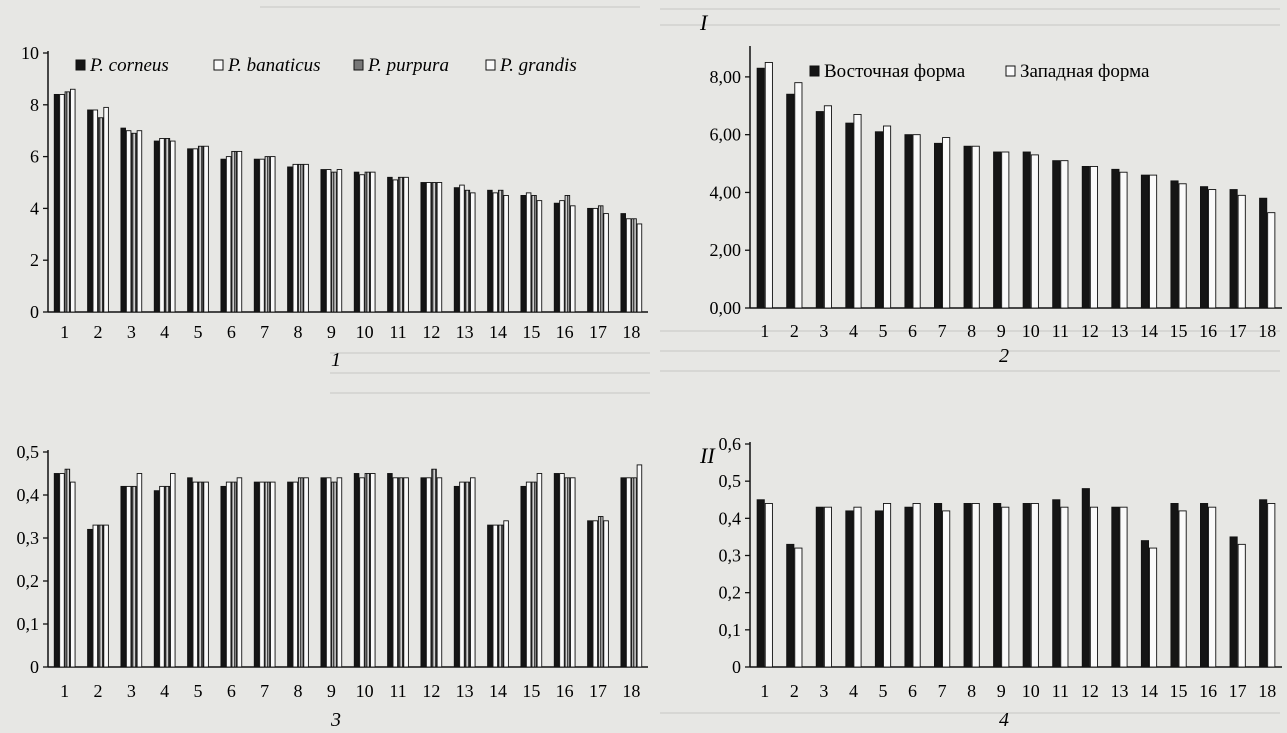 Image resolution: width=1287 pixels, height=733 pixels. What do you see at coordinates (895, 71) in the screenshot?
I see `legend-label: Восточная форма` at bounding box center [895, 71].